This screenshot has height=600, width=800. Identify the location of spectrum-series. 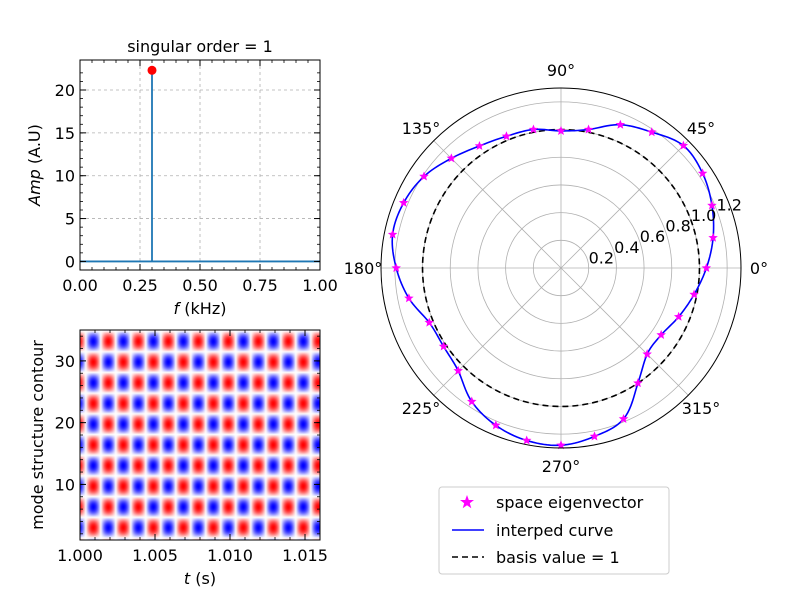
(200, 166).